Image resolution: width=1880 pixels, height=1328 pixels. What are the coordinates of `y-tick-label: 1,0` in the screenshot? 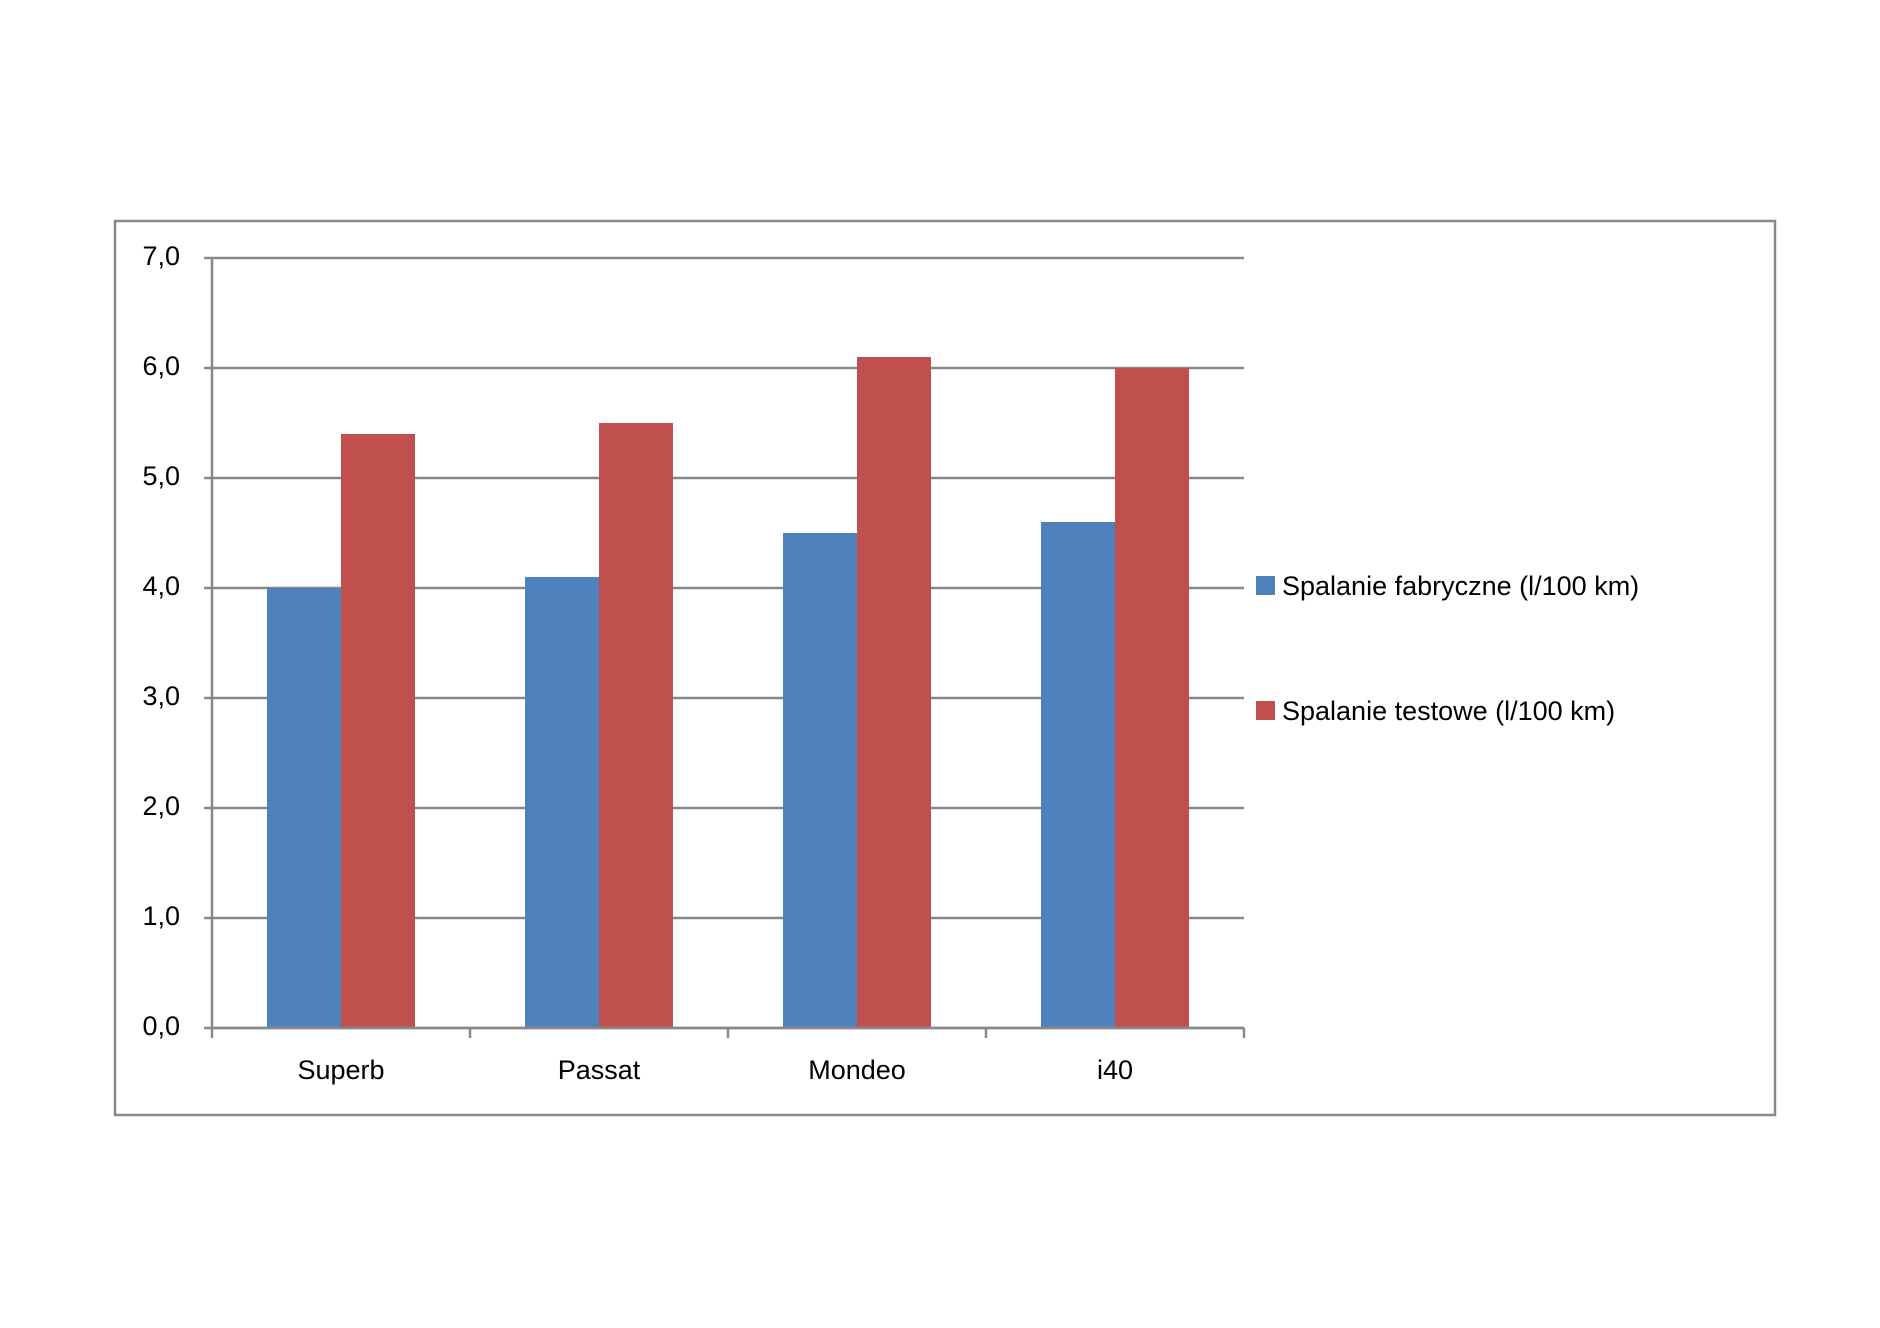 It's located at (161, 916).